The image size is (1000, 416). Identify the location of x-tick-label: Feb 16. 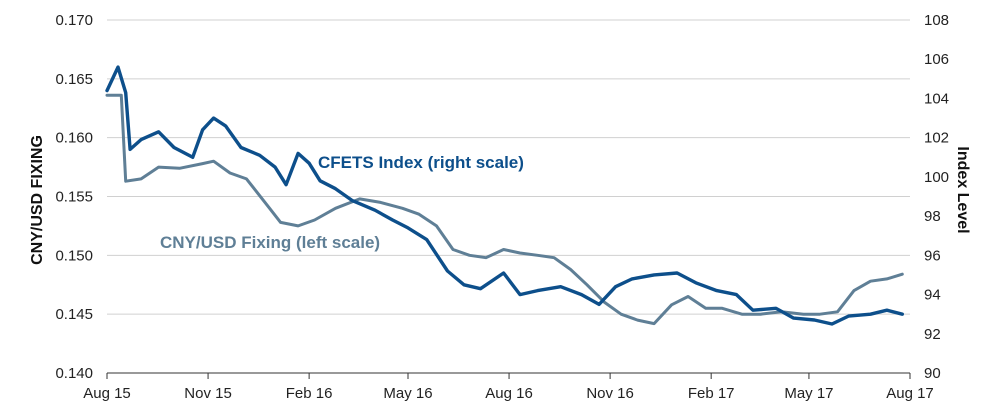
(309, 393).